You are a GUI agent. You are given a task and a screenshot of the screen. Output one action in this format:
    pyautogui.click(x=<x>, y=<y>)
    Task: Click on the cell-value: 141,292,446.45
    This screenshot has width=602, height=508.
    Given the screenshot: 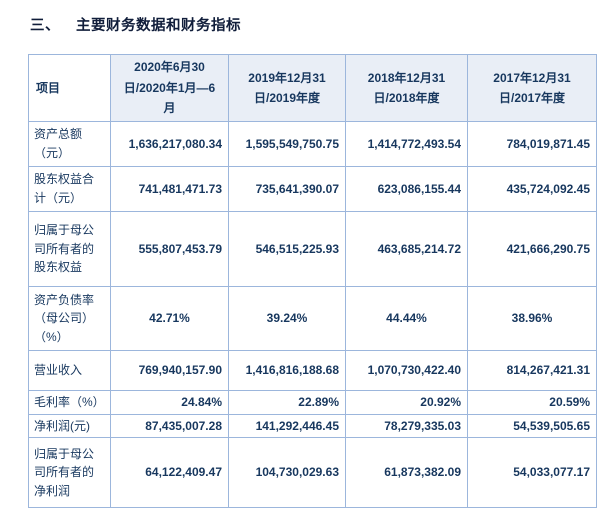 What is the action you would take?
    pyautogui.click(x=287, y=426)
    